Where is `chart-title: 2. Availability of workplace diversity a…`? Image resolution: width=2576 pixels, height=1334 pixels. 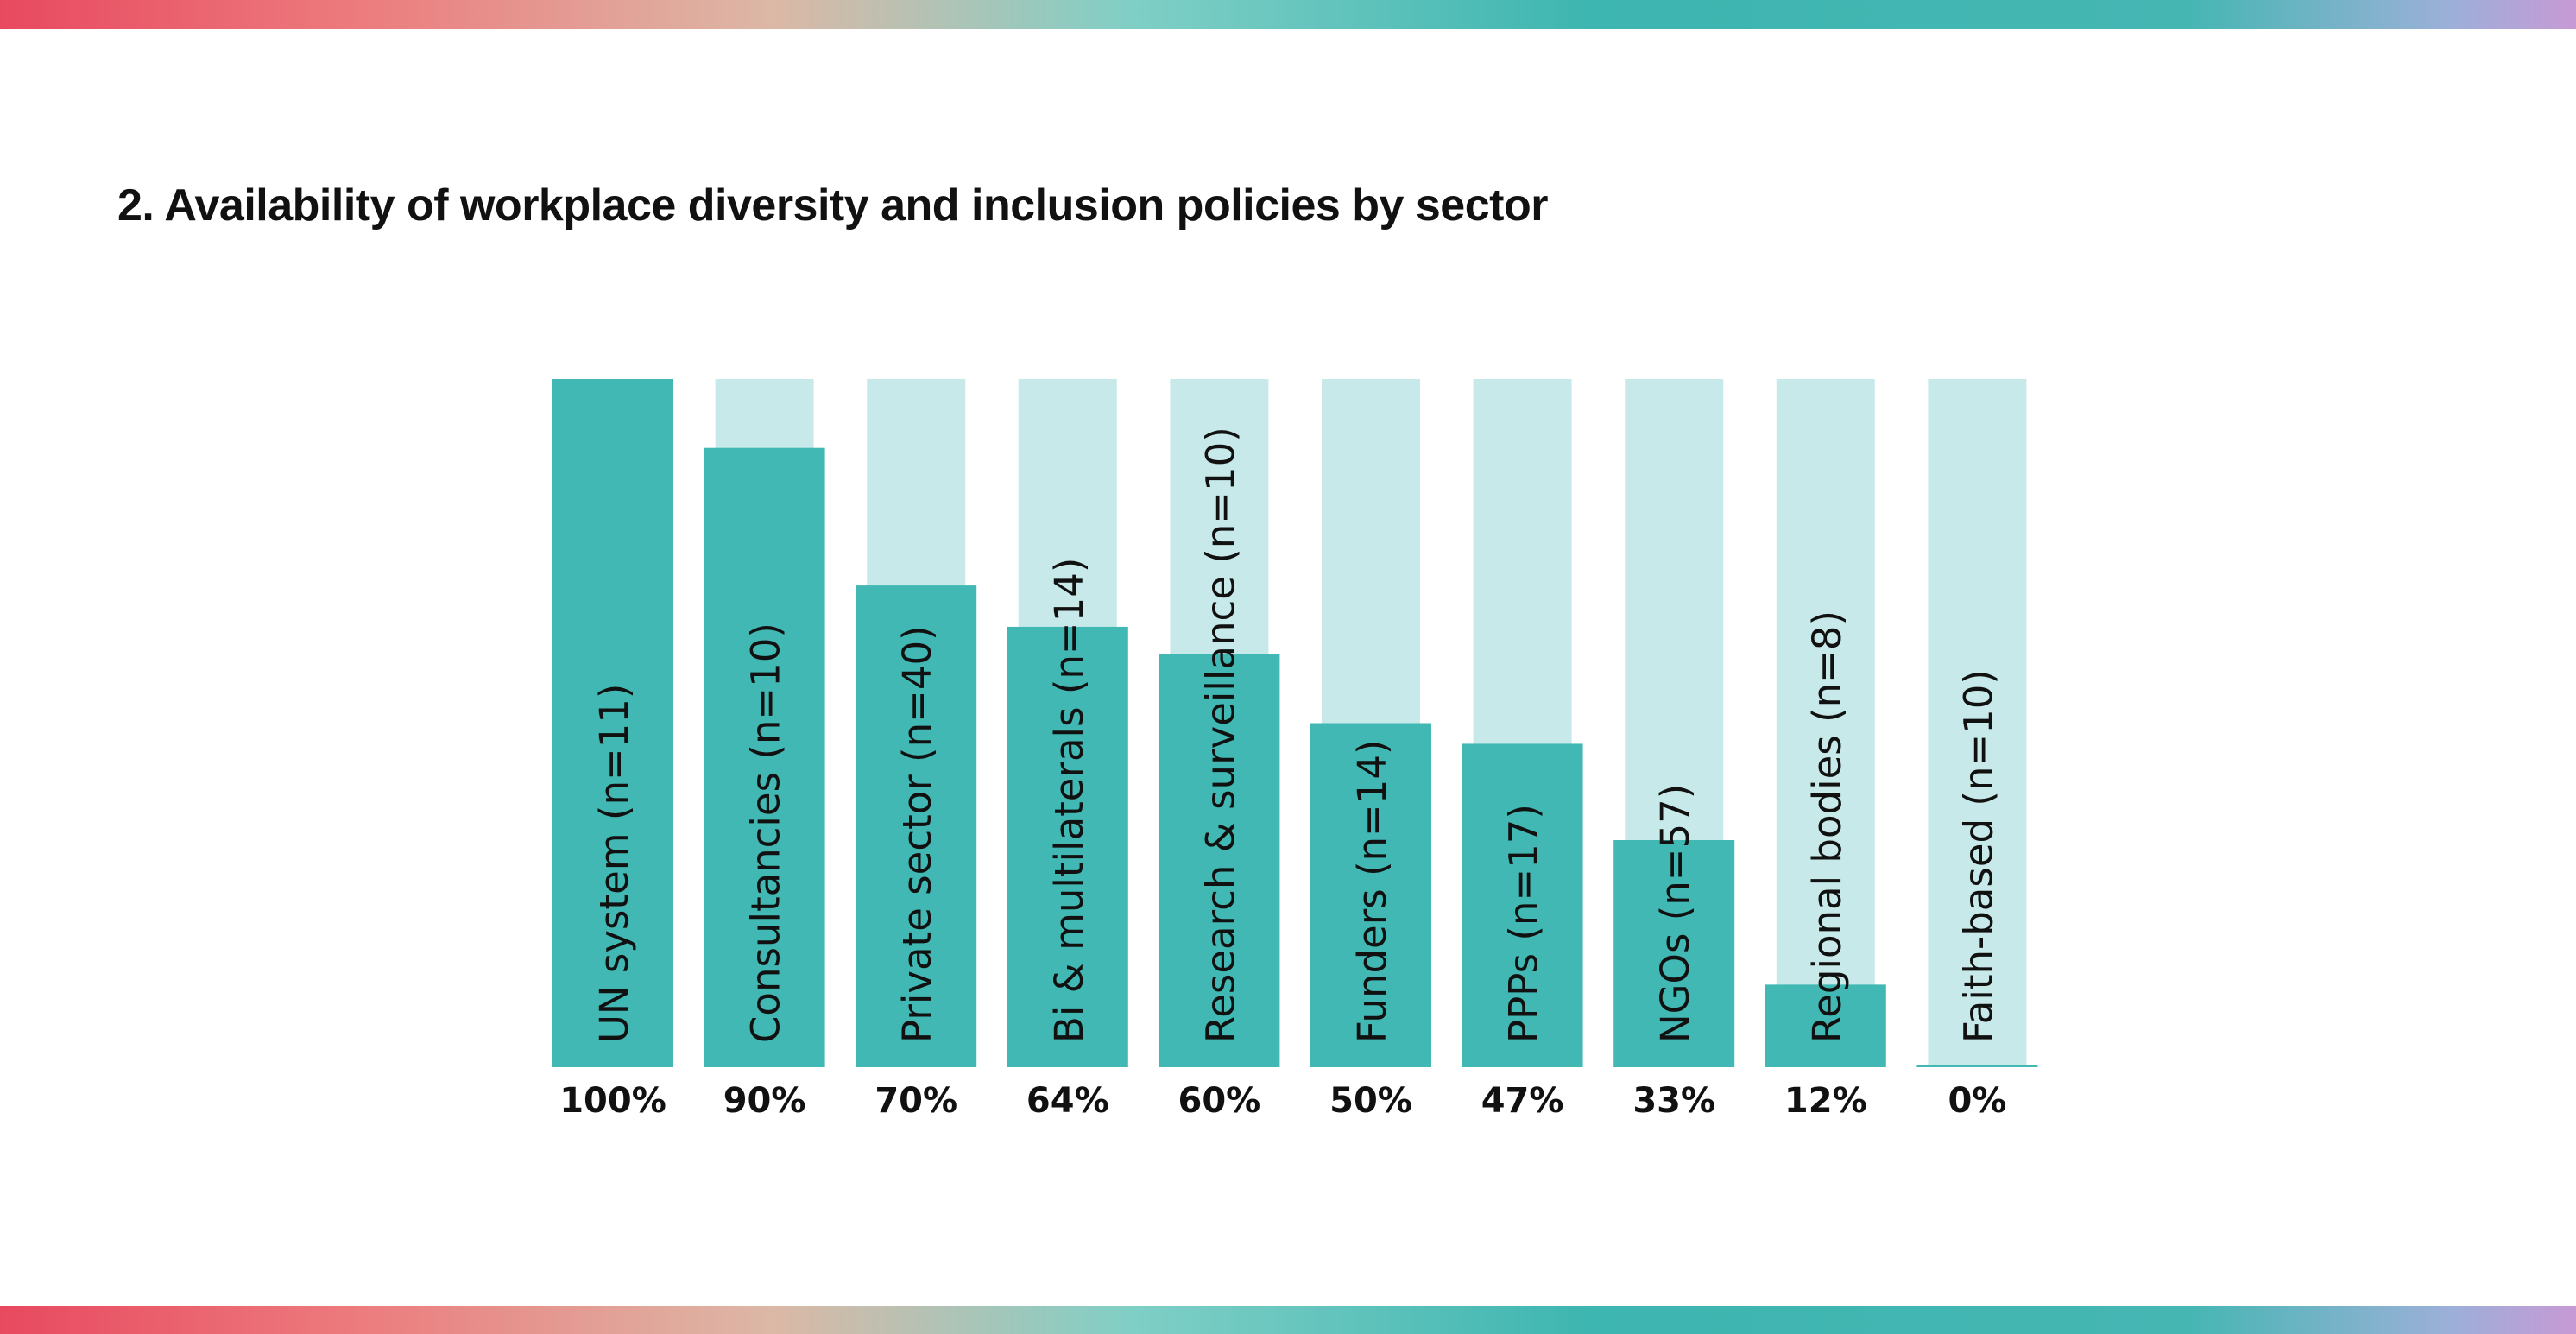 chart-title: 2. Availability of workplace diversity a… is located at coordinates (832, 205).